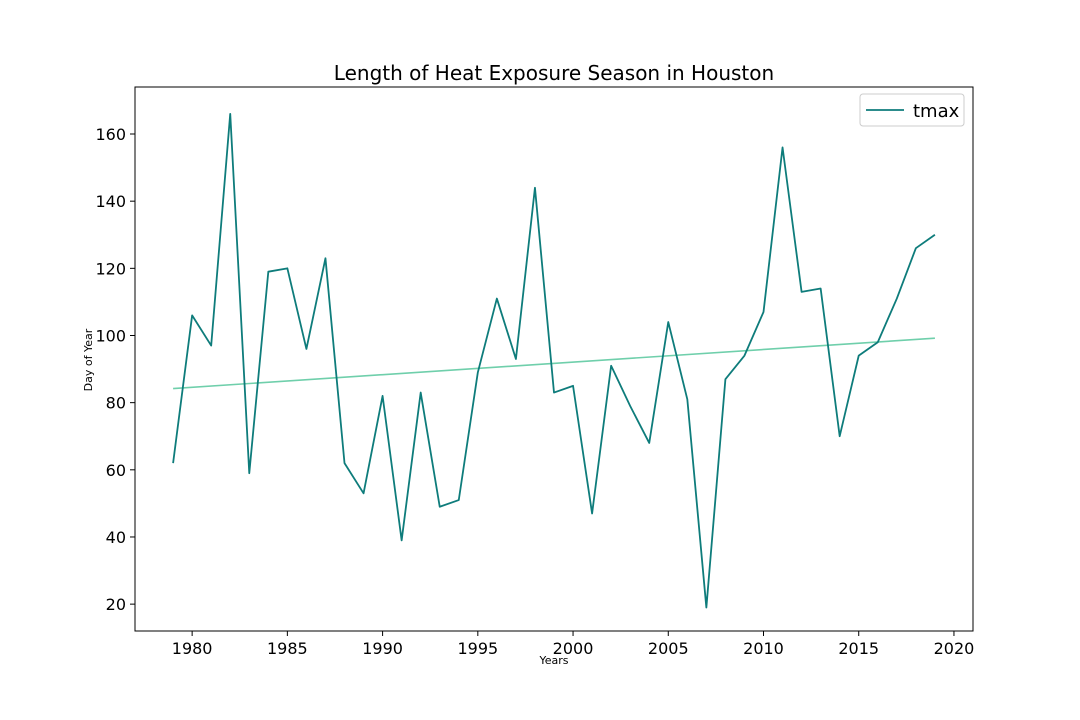 This screenshot has height=720, width=1080. I want to click on y-tick-label: 160, so click(110, 134).